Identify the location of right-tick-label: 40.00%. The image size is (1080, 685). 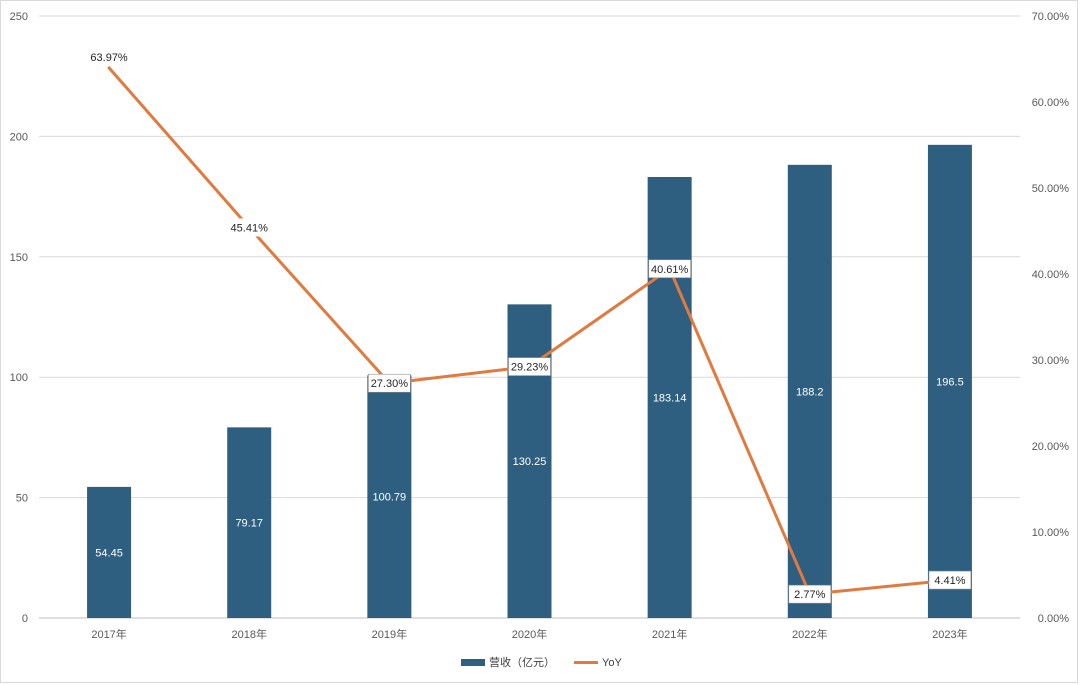
(1051, 275).